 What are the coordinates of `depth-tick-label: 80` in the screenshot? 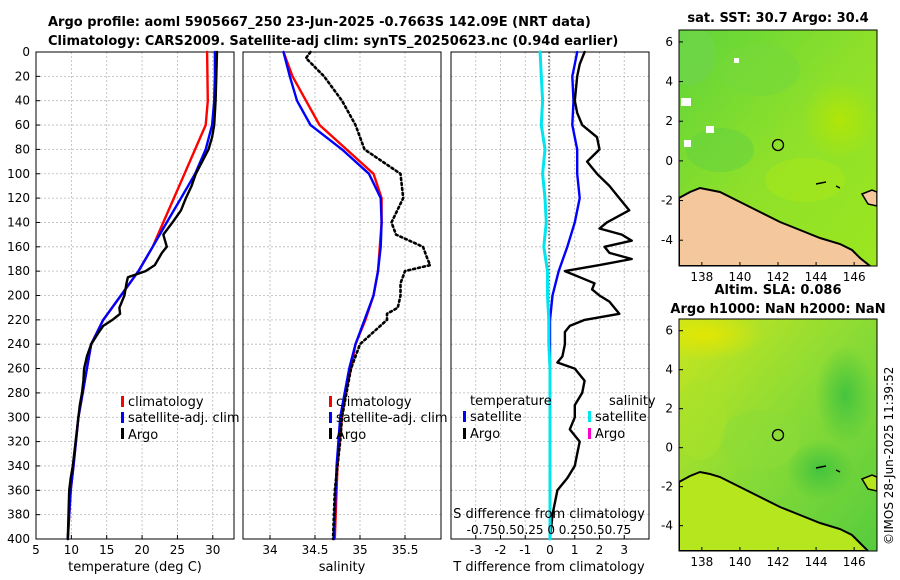 It's located at (22, 149).